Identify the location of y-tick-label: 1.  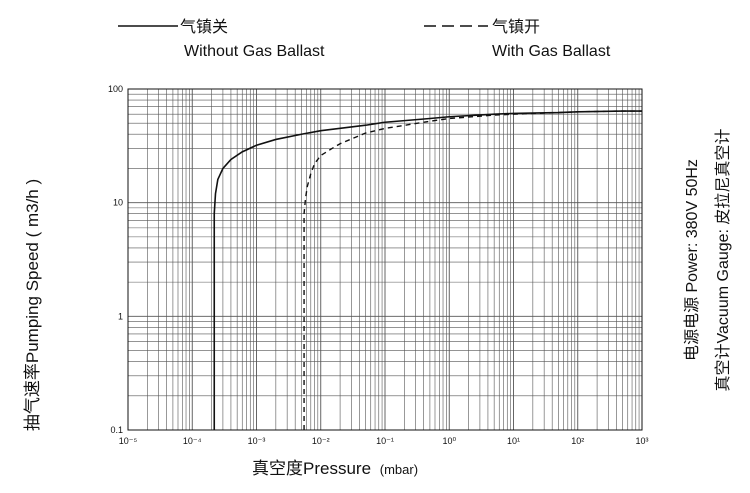
(120, 316).